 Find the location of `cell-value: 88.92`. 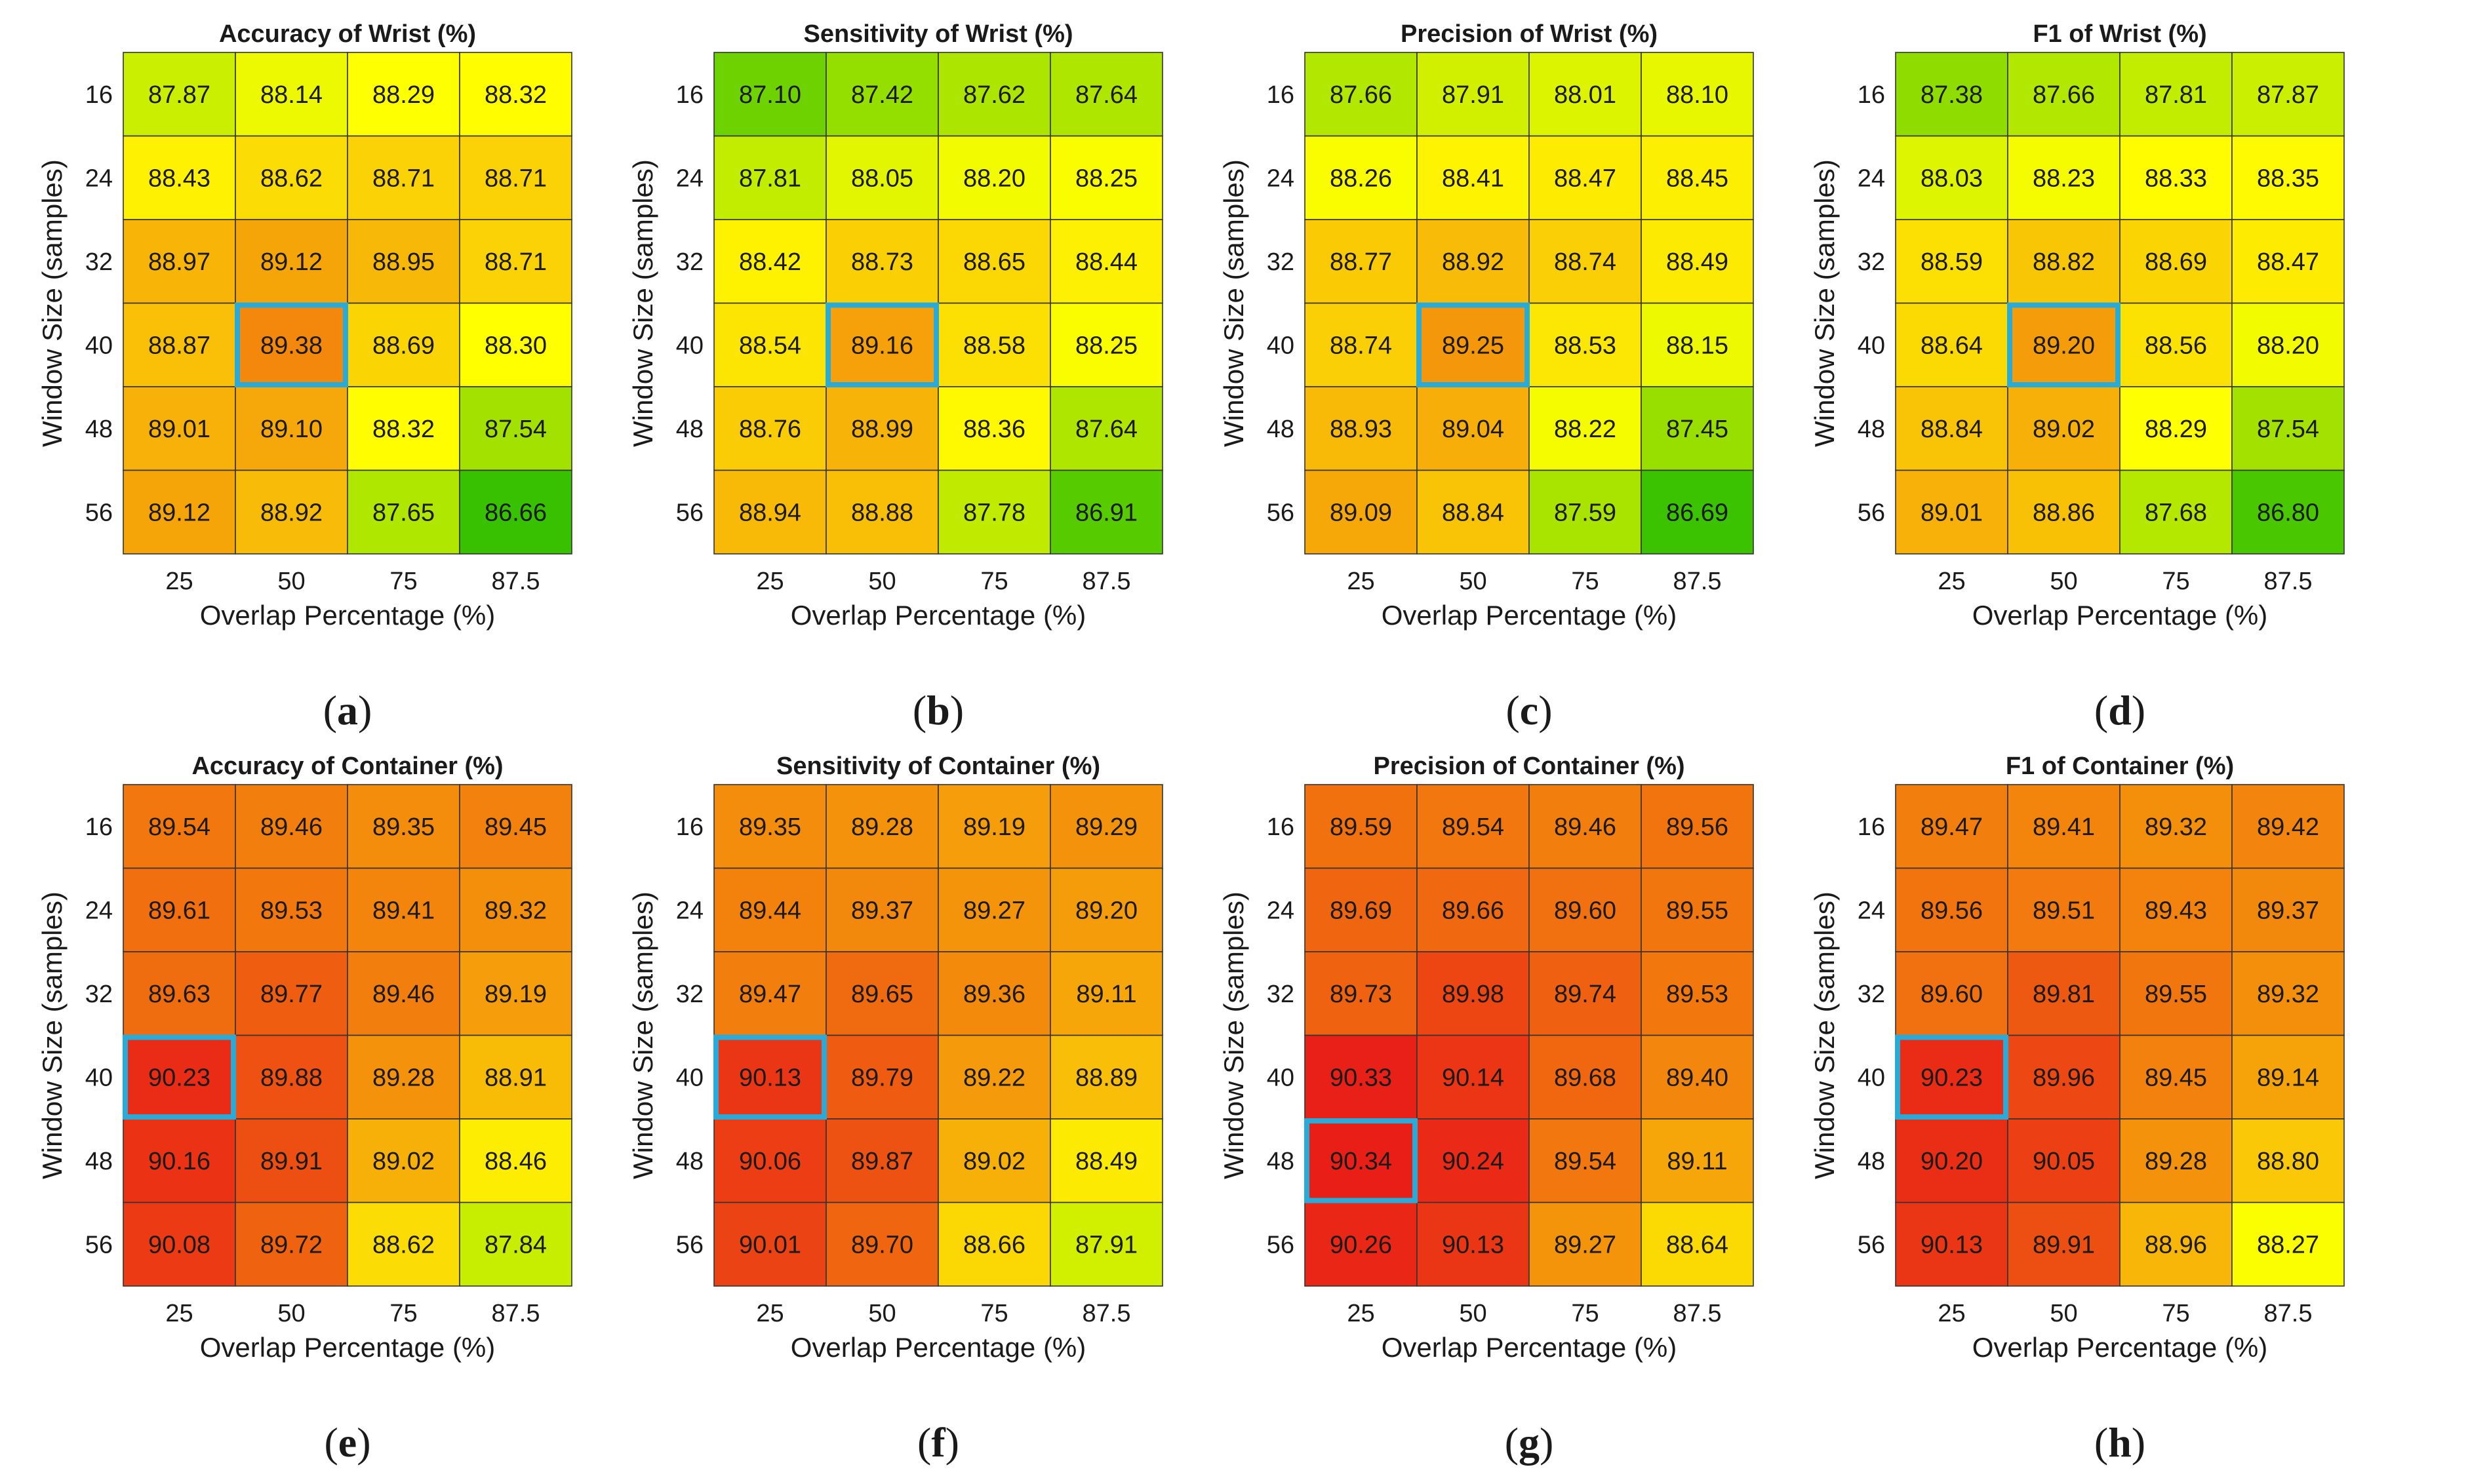

cell-value: 88.92 is located at coordinates (1473, 262).